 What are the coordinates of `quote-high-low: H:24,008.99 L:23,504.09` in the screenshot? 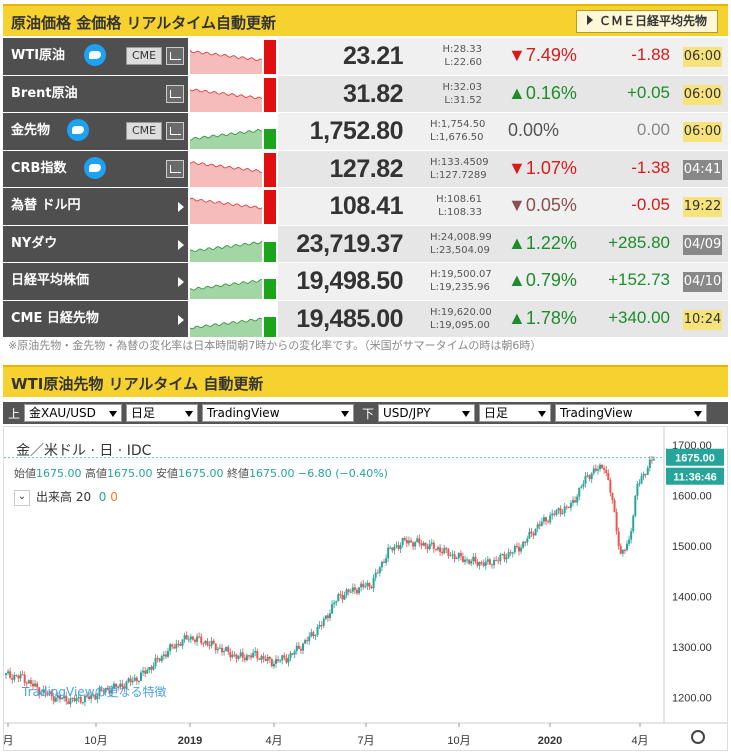 It's located at (461, 244).